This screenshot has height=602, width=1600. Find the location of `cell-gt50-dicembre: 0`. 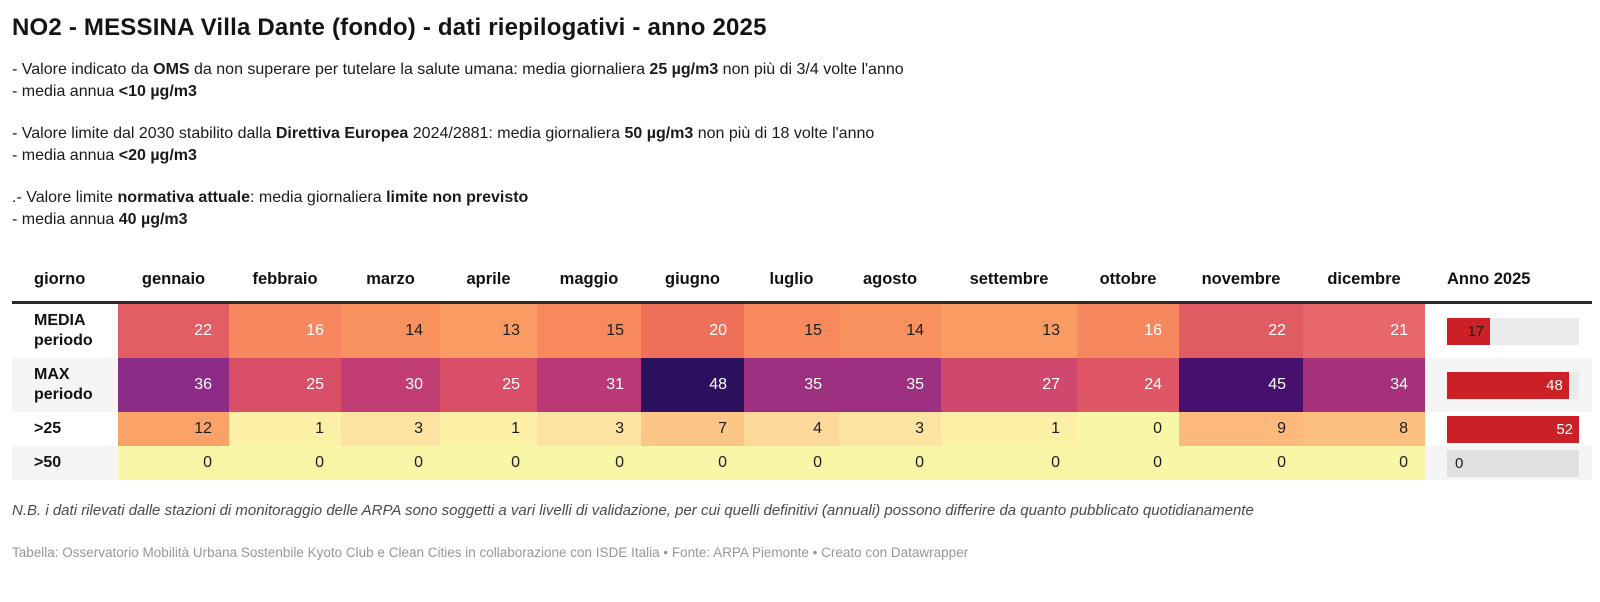

cell-gt50-dicembre: 0 is located at coordinates (1364, 463).